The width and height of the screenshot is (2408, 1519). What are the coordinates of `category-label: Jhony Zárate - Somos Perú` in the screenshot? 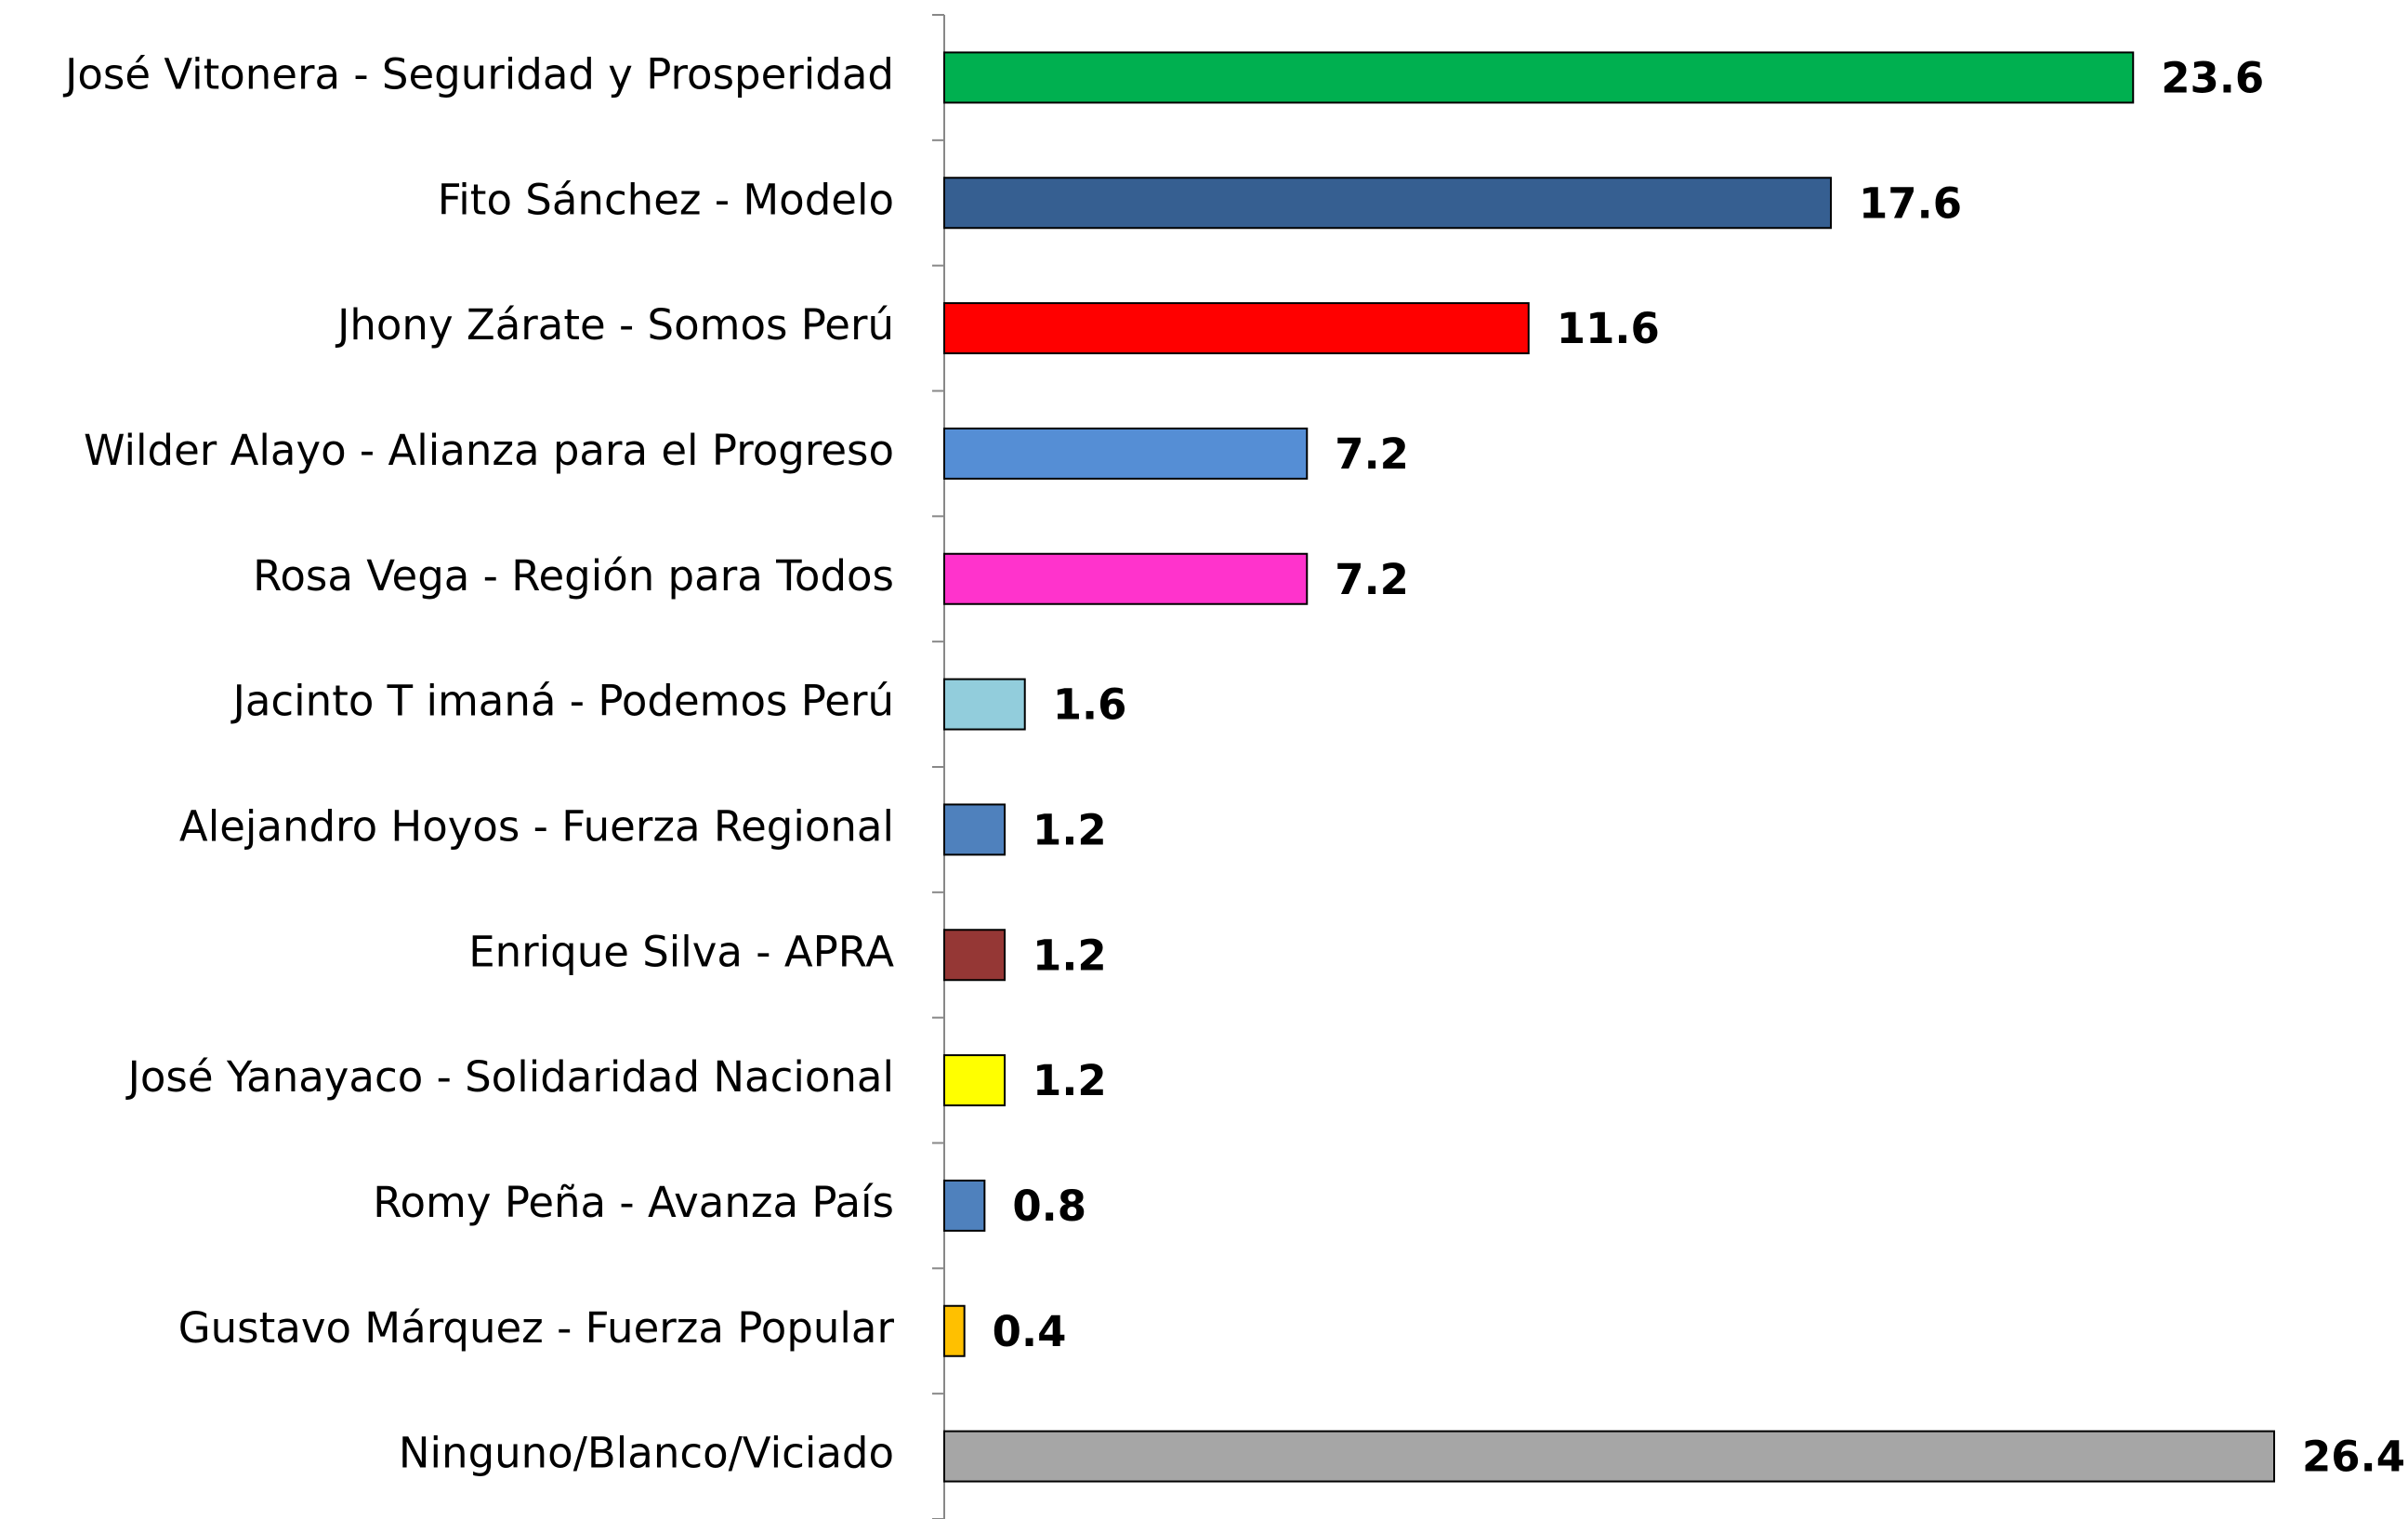 It's located at (614, 325).